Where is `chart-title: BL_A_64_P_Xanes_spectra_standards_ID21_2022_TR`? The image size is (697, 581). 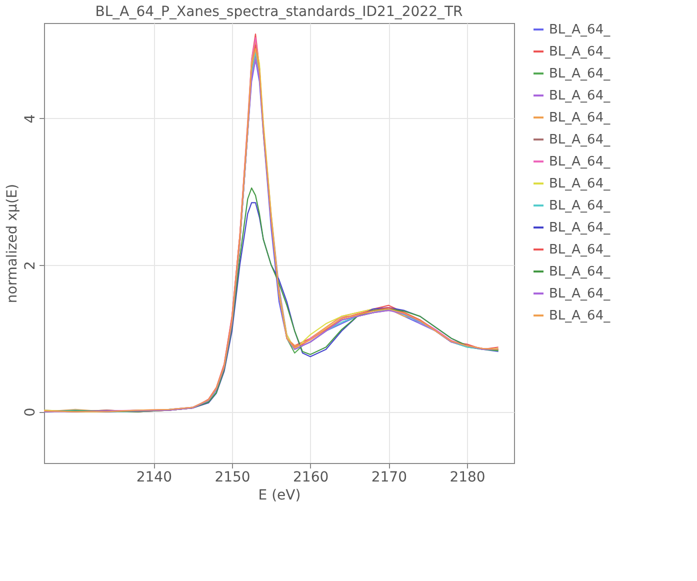
chart-title: BL_A_64_P_Xanes_spectra_standards_ID21_2022_TR is located at coordinates (279, 12).